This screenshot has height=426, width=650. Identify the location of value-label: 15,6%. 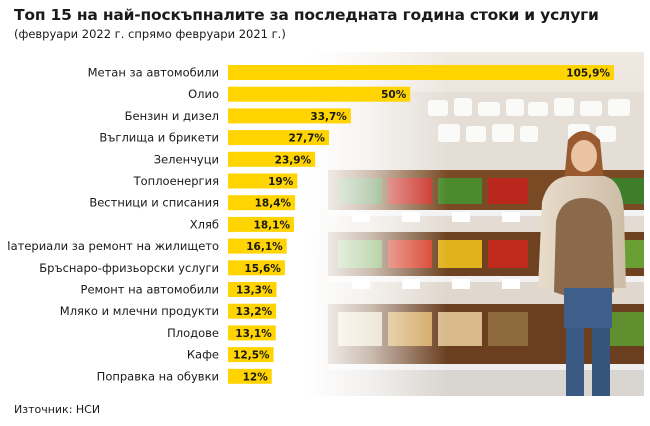
(262, 269).